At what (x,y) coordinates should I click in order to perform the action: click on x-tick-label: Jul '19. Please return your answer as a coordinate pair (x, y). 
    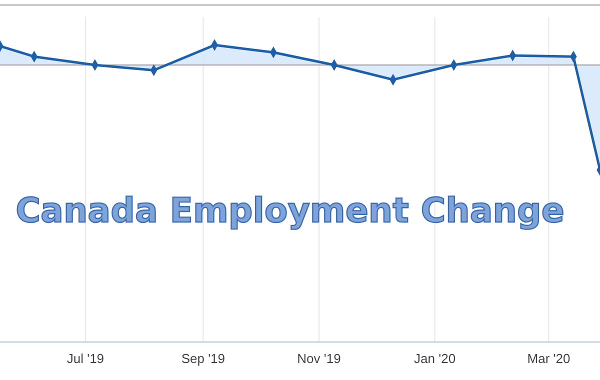
    Looking at the image, I should click on (85, 358).